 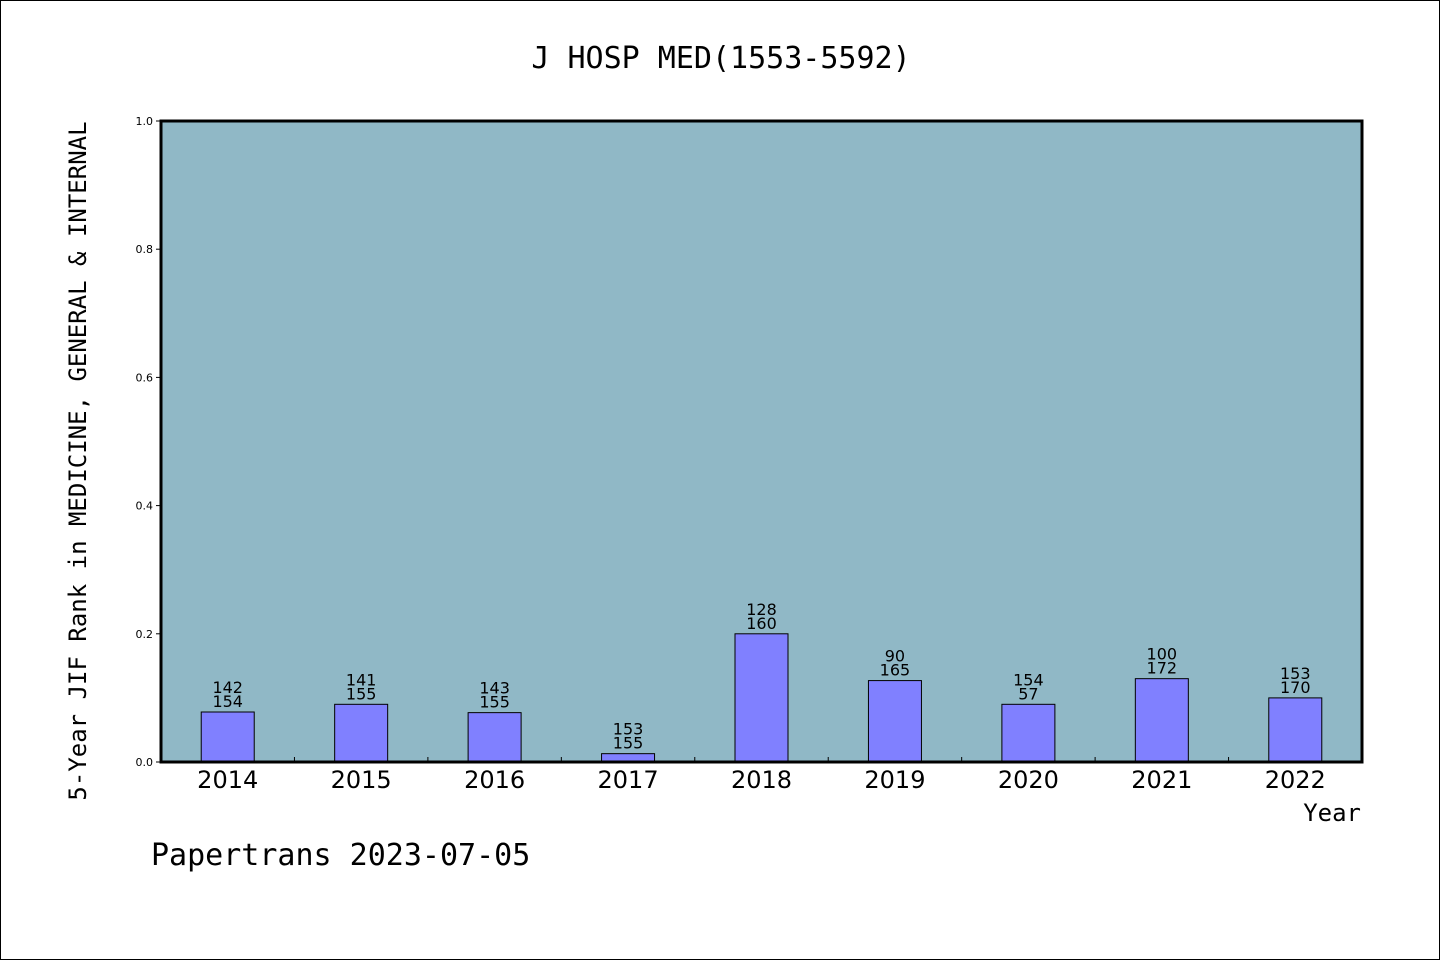 What do you see at coordinates (494, 780) in the screenshot?
I see `x-tick-label: 2016` at bounding box center [494, 780].